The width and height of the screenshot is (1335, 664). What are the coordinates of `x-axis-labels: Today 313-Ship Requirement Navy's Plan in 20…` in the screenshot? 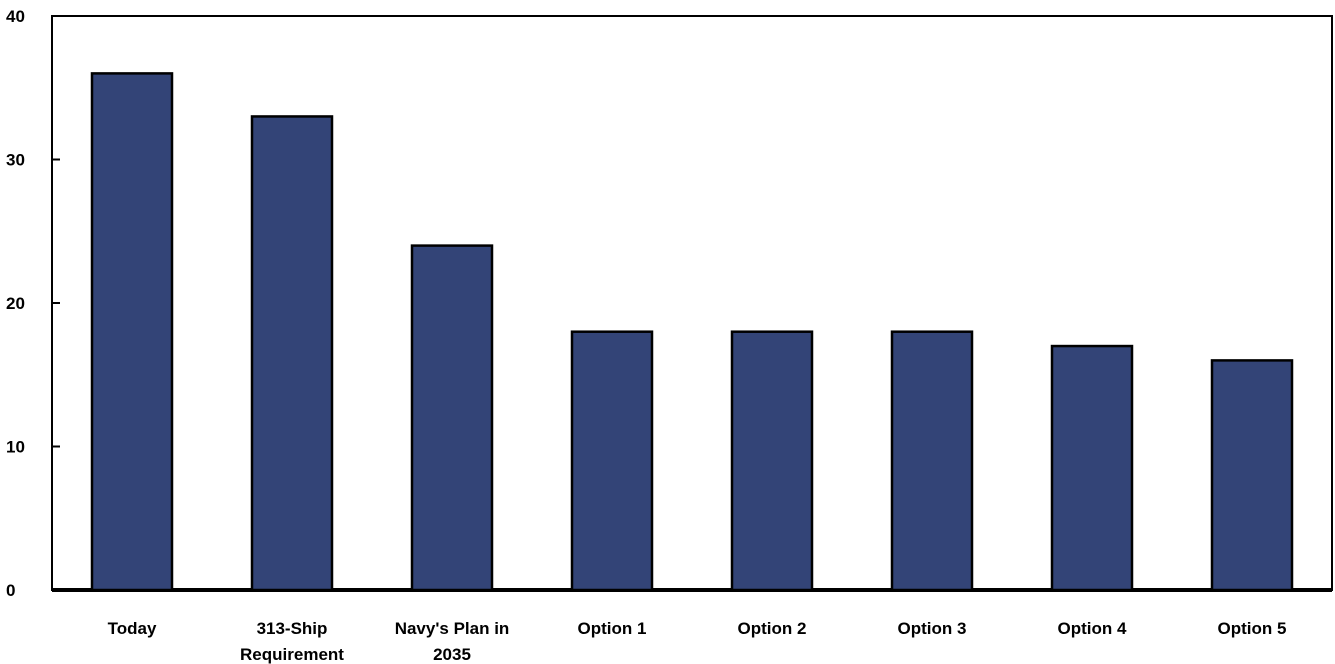 It's located at (697, 641).